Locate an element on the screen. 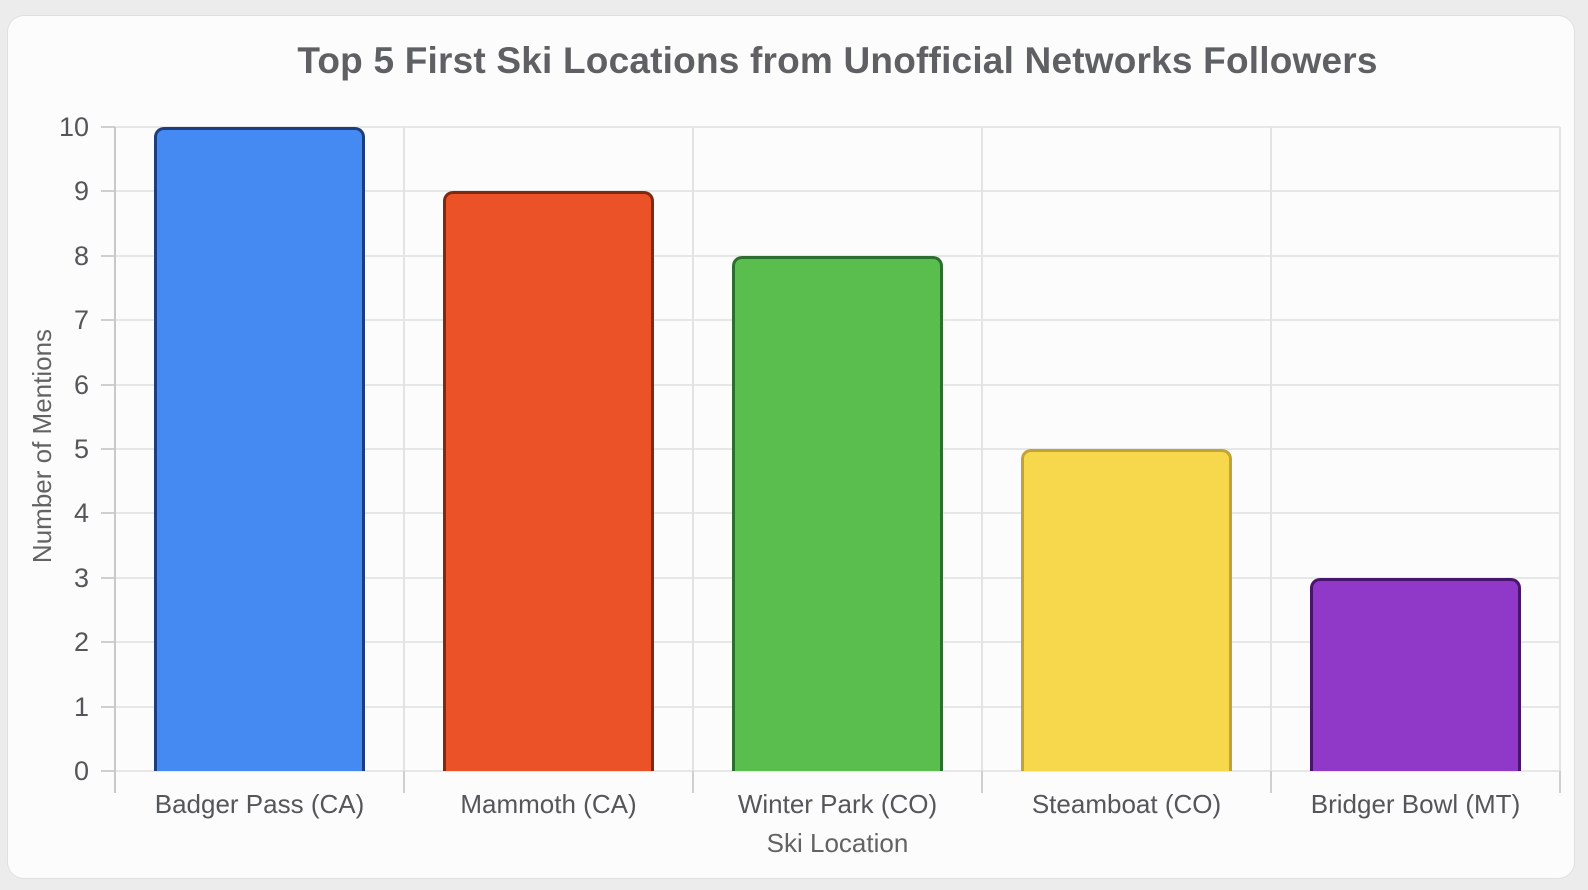  y-tick-label: 9 is located at coordinates (81, 191).